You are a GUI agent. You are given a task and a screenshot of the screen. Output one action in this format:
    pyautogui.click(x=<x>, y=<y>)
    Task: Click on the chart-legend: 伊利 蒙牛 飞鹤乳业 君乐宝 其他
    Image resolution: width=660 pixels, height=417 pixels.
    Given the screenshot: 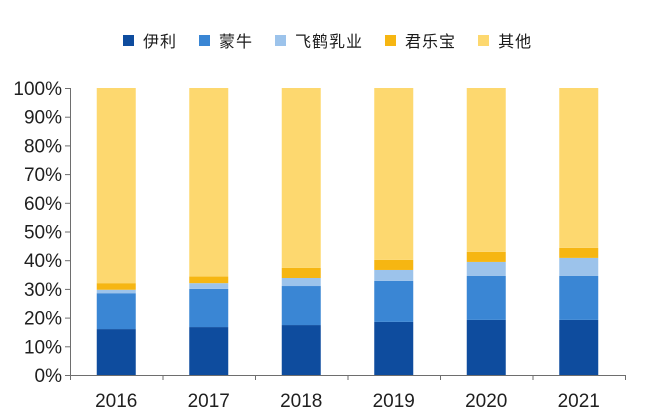 What is the action you would take?
    pyautogui.click(x=327, y=40)
    